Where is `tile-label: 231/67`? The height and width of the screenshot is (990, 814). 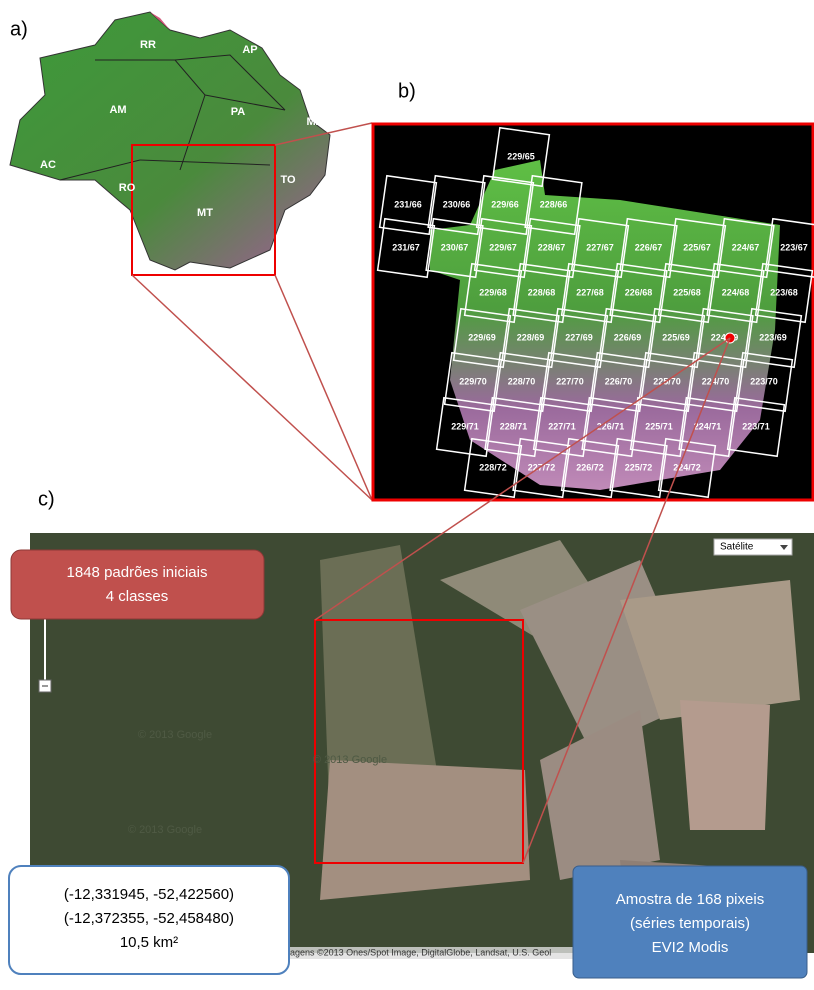 tile-label: 231/67 is located at coordinates (406, 247).